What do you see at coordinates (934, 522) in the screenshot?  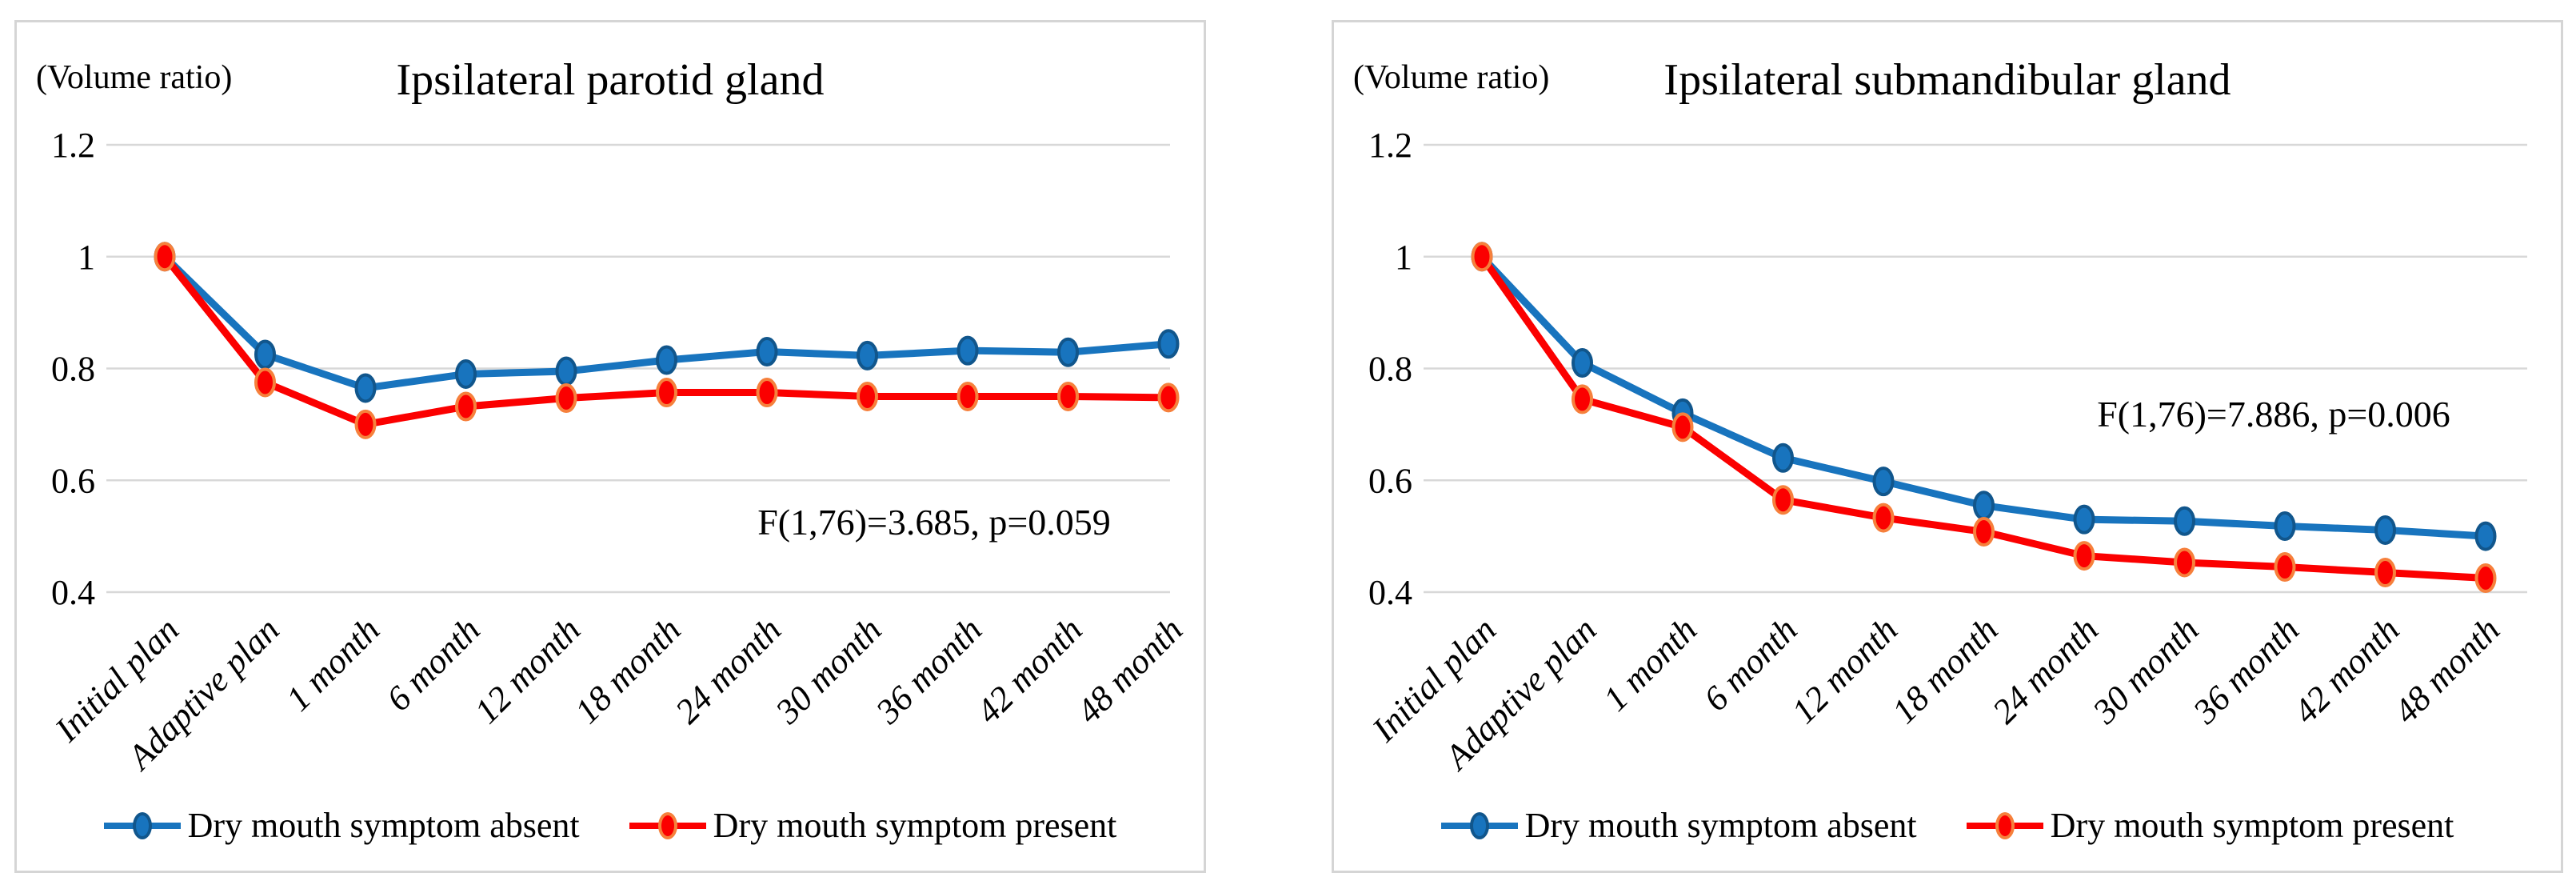 I see `stats-annotation: F(1,76)=3.685, p=0.059` at bounding box center [934, 522].